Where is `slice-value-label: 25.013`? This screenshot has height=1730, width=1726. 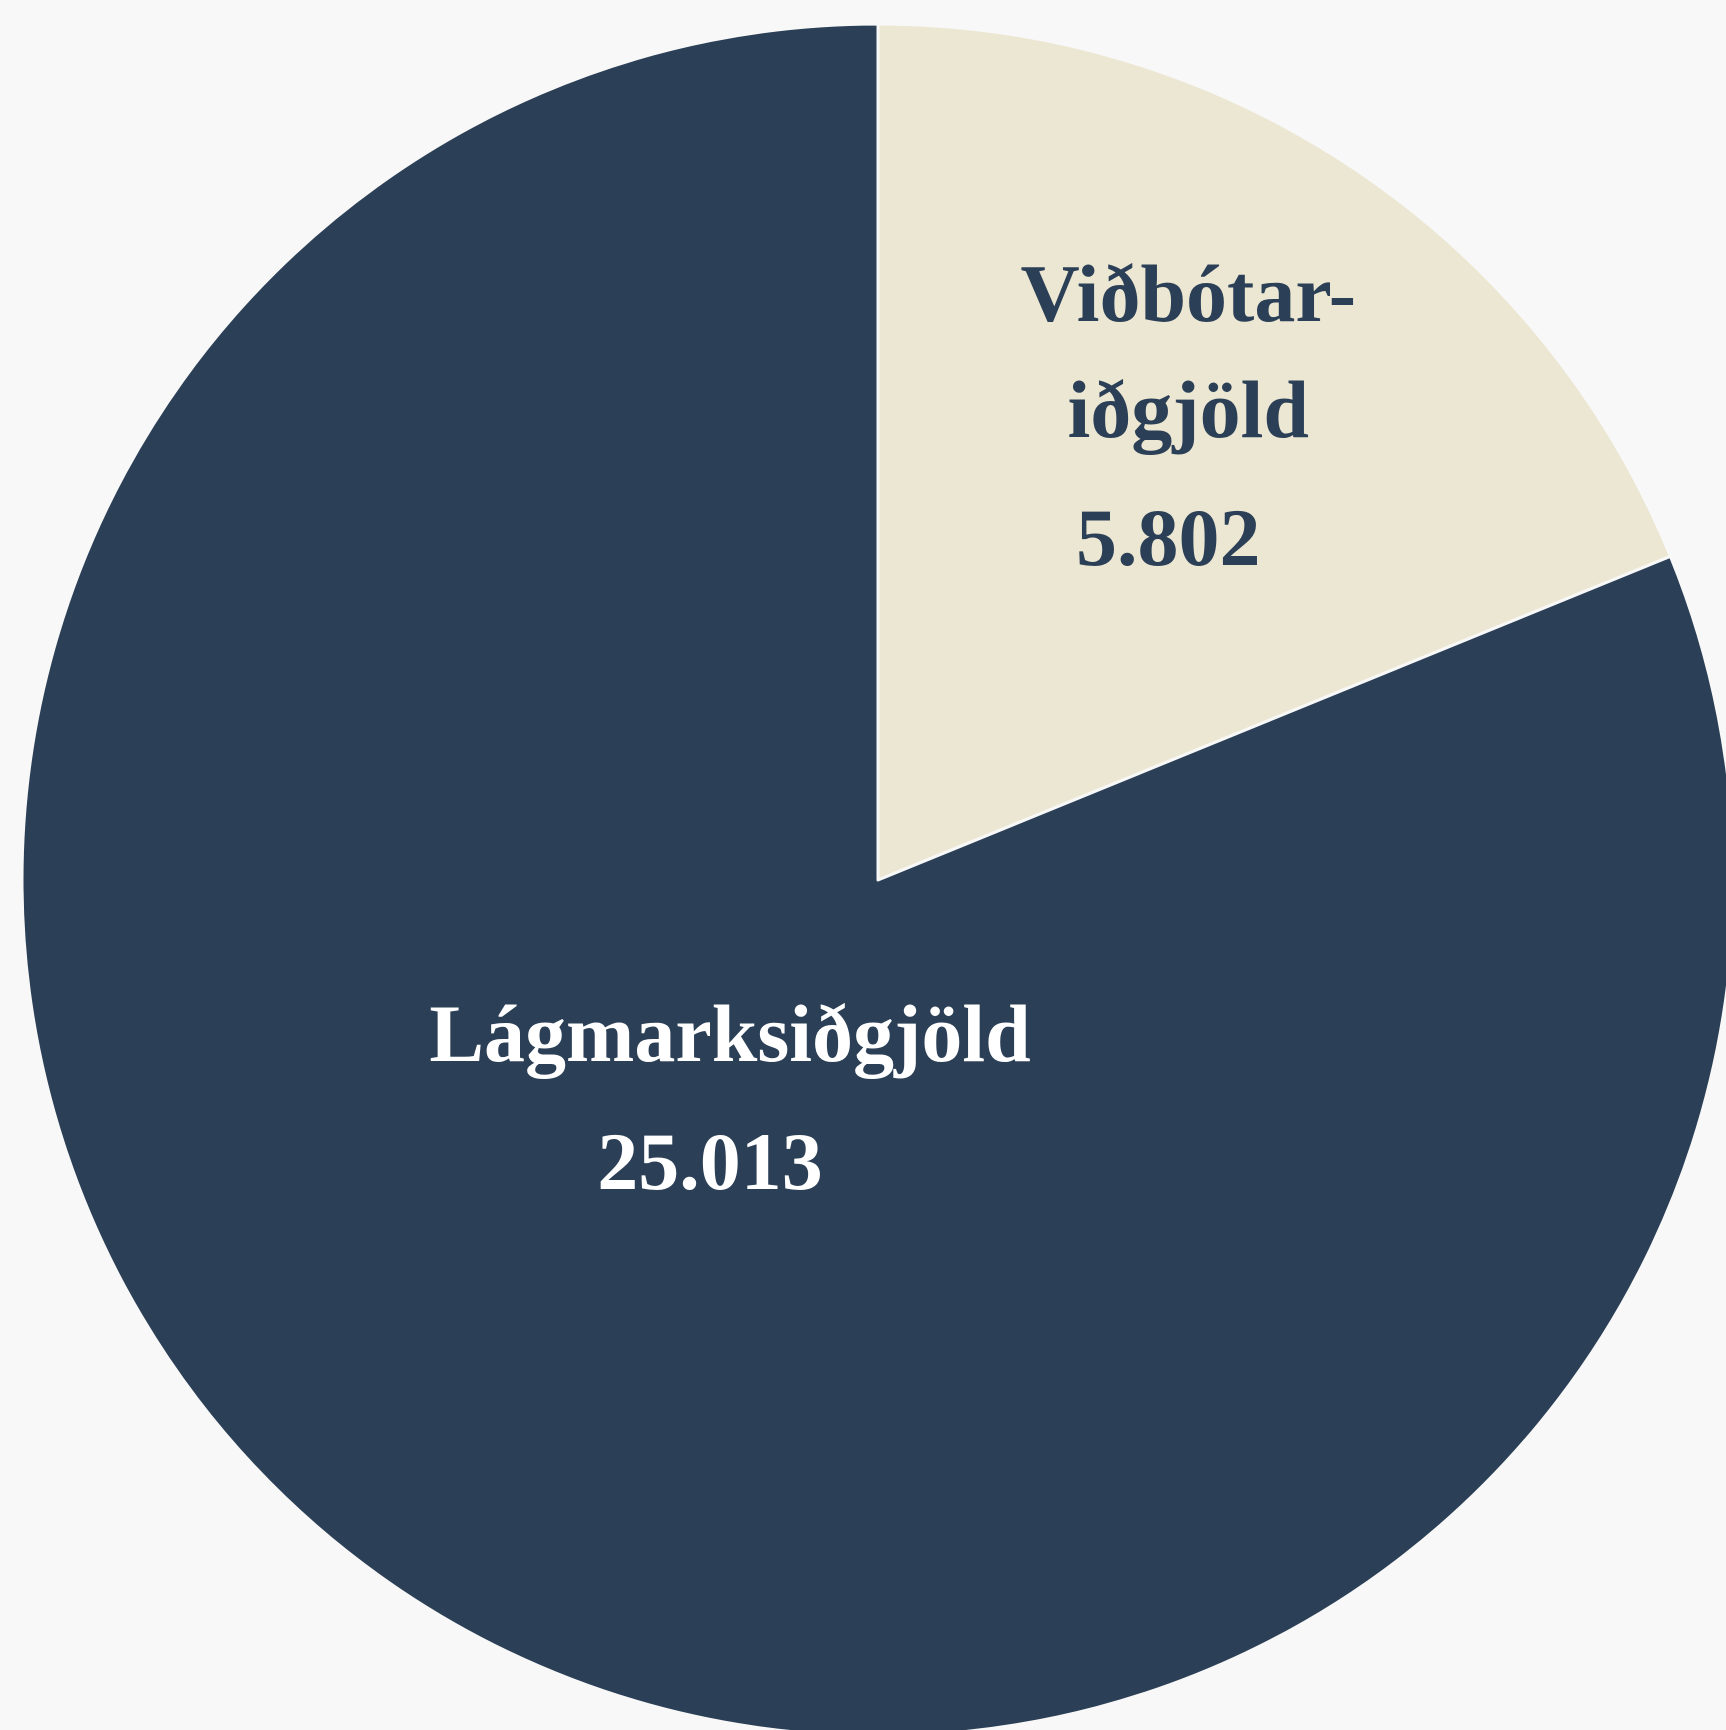 slice-value-label: 25.013 is located at coordinates (710, 1161).